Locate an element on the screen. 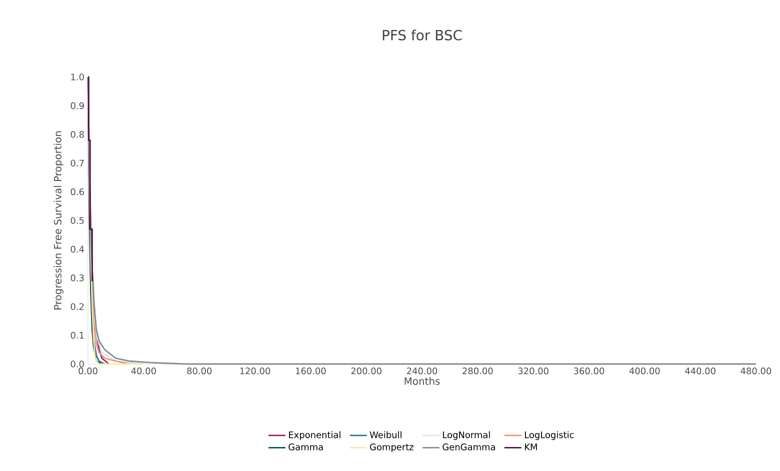 The image size is (780, 471). y-tick-label: 0.2 is located at coordinates (77, 306).